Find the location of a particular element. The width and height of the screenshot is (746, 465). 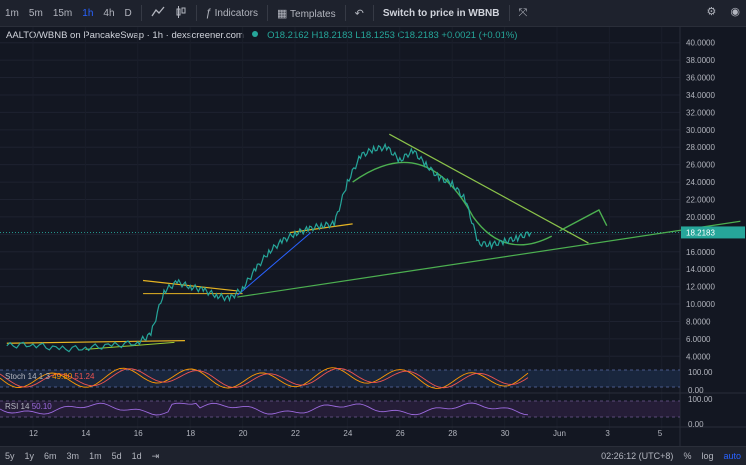

legend-open: O18.2162 is located at coordinates (288, 35).